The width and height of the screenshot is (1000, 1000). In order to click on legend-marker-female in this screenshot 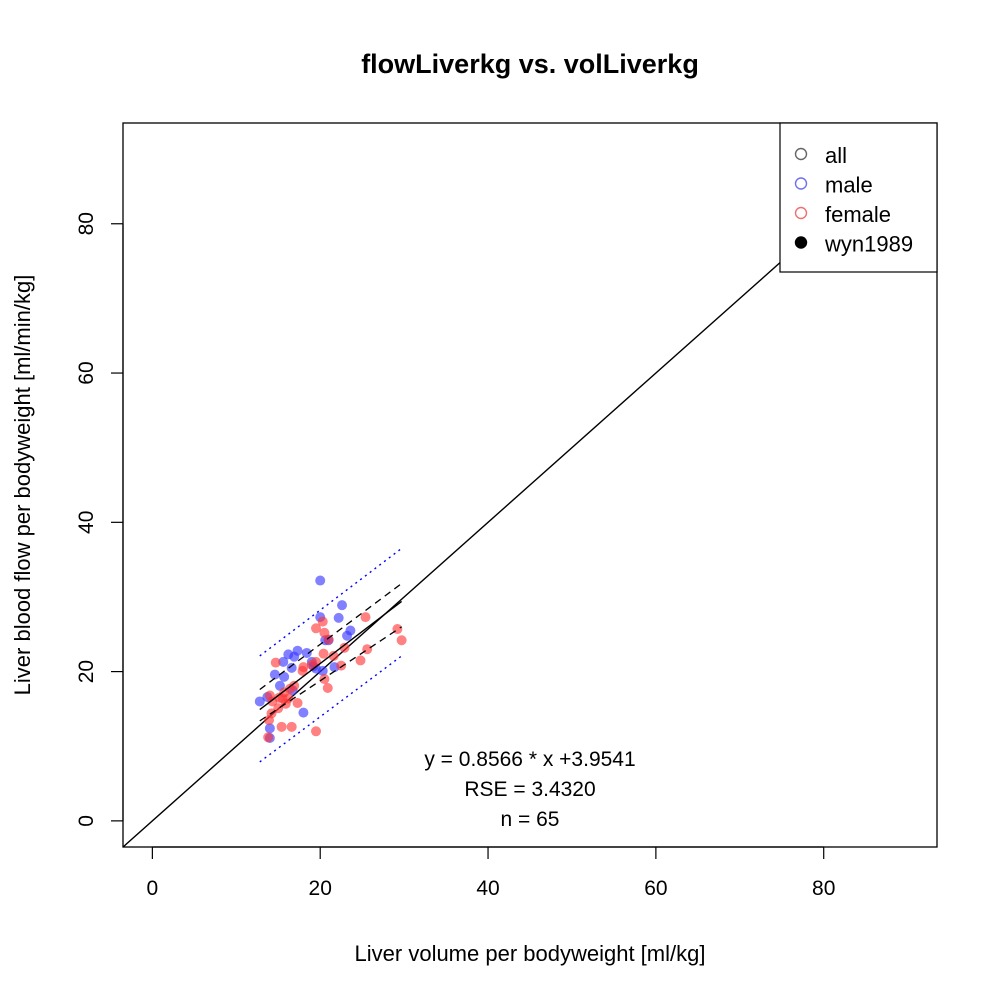, I will do `click(801, 213)`.